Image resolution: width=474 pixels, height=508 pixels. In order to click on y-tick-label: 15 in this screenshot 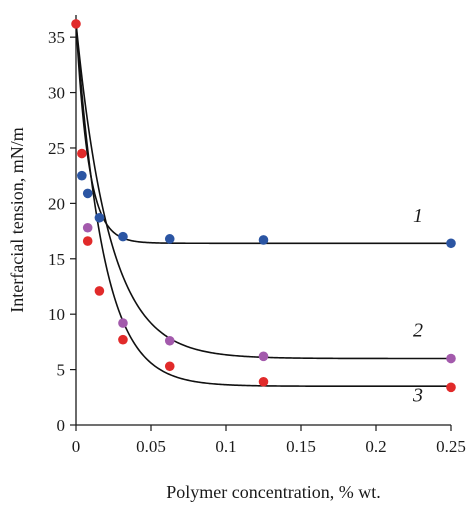, I will do `click(56, 259)`.